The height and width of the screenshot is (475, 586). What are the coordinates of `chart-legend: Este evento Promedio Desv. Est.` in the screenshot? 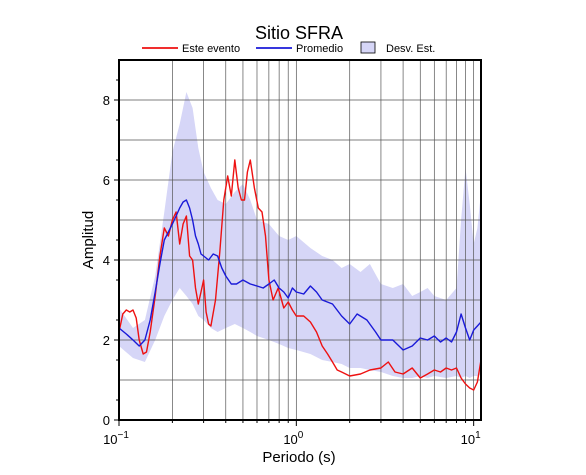 It's located at (288, 48).